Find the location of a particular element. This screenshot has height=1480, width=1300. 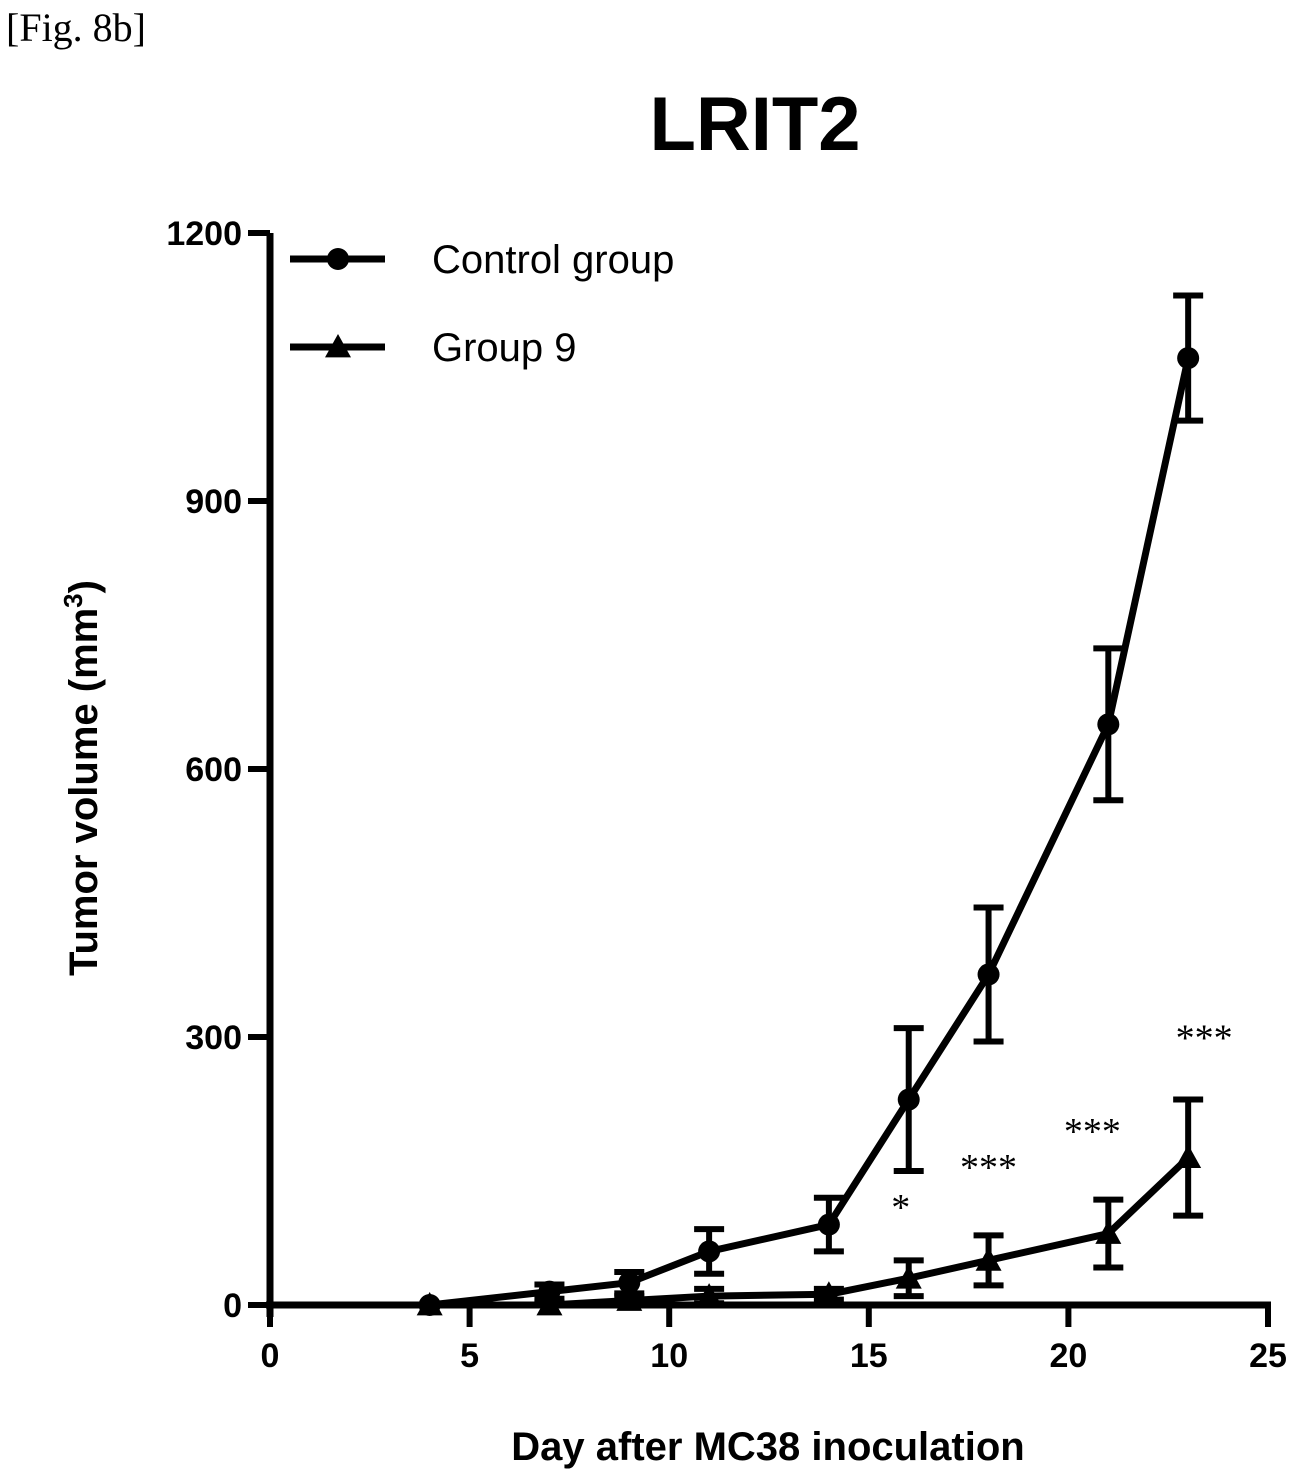

y-axis-title-superscript: 3 is located at coordinates (73, 600).